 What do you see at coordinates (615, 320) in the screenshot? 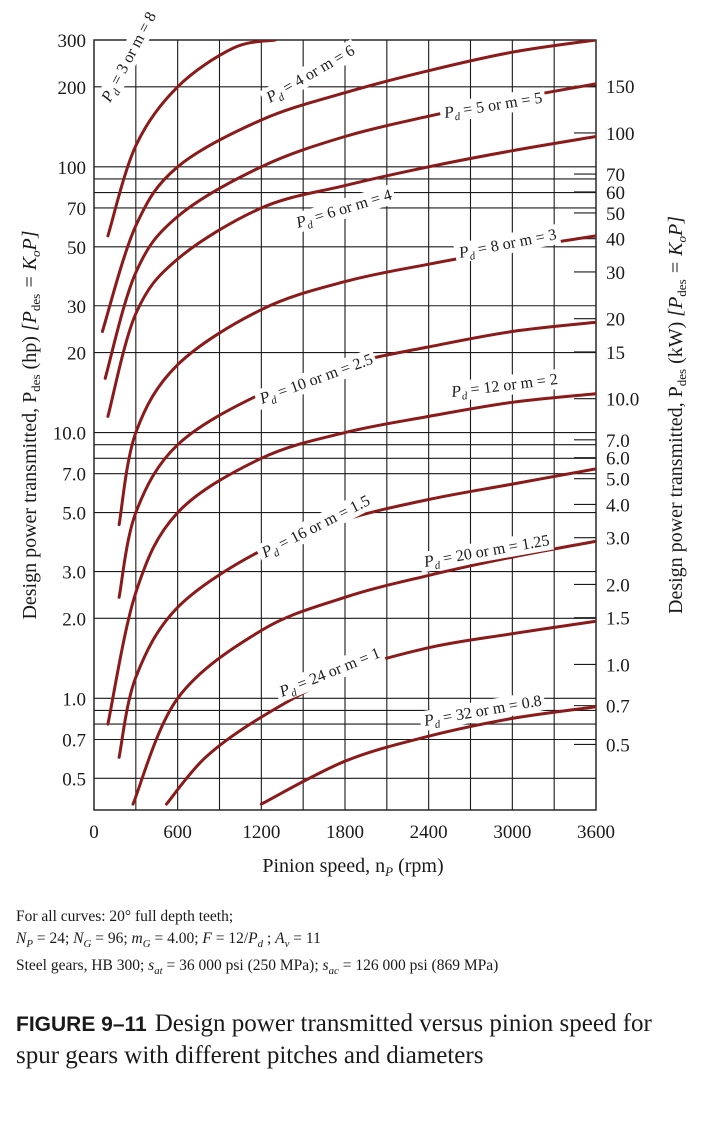
I see `y-tick-label-right: 20` at bounding box center [615, 320].